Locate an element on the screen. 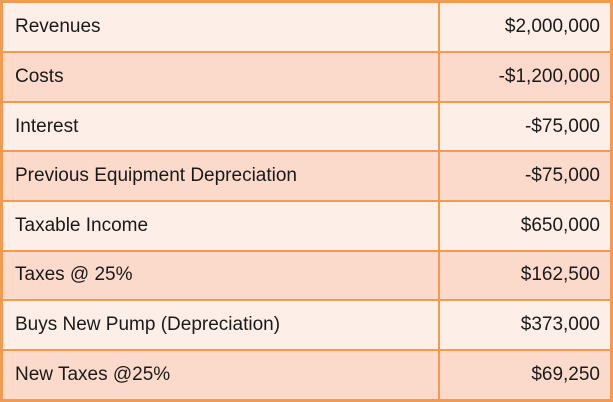 The height and width of the screenshot is (402, 613). table-row: New Taxes @25% $69,250 is located at coordinates (306, 375).